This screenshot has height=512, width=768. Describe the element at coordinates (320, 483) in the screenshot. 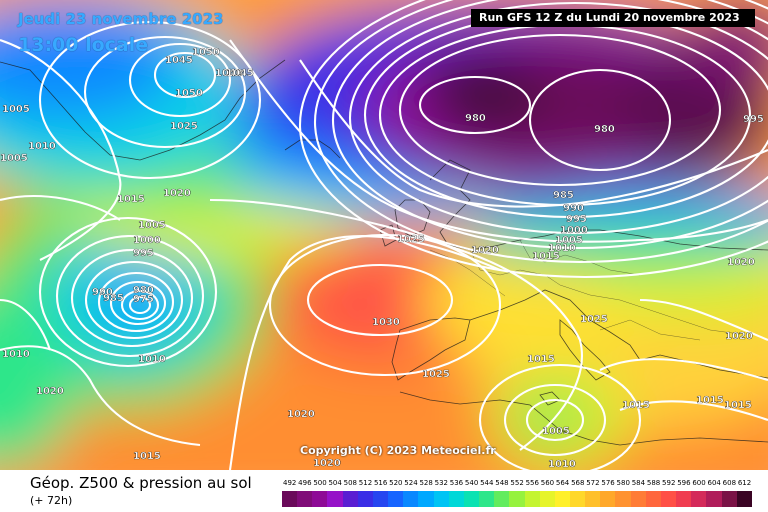

I see `color-scale-label: 500` at that location.